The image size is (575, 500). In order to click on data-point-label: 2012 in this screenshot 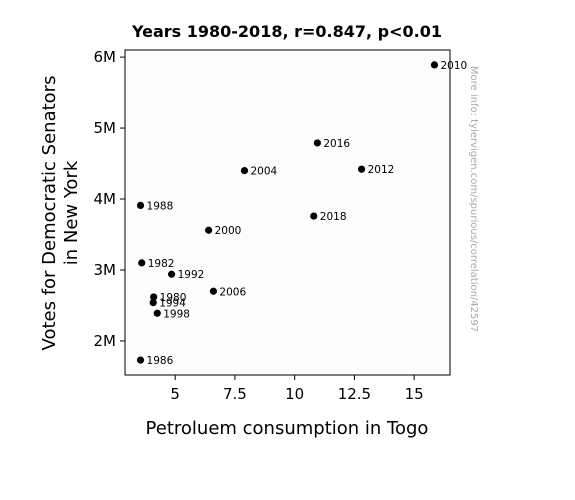, I will do `click(381, 170)`.